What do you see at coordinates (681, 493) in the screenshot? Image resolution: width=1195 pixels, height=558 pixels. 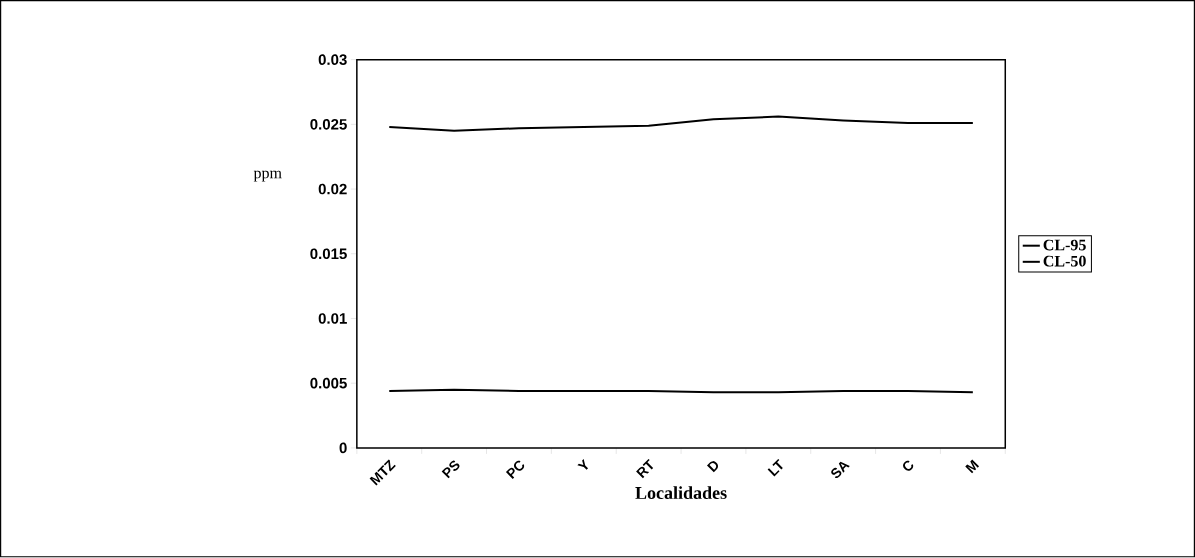 I see `x-axis-title: Localidades` at bounding box center [681, 493].